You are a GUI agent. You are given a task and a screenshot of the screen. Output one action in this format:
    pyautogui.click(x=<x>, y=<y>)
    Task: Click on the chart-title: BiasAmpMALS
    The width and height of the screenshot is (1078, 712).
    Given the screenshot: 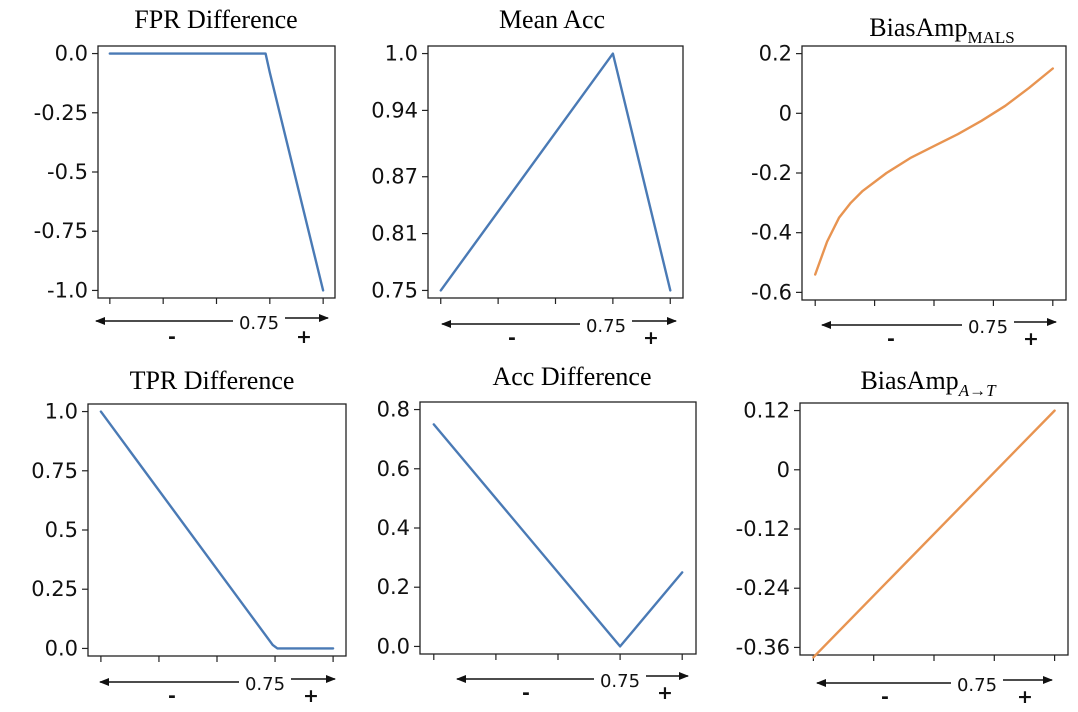 What is the action you would take?
    pyautogui.click(x=941, y=30)
    